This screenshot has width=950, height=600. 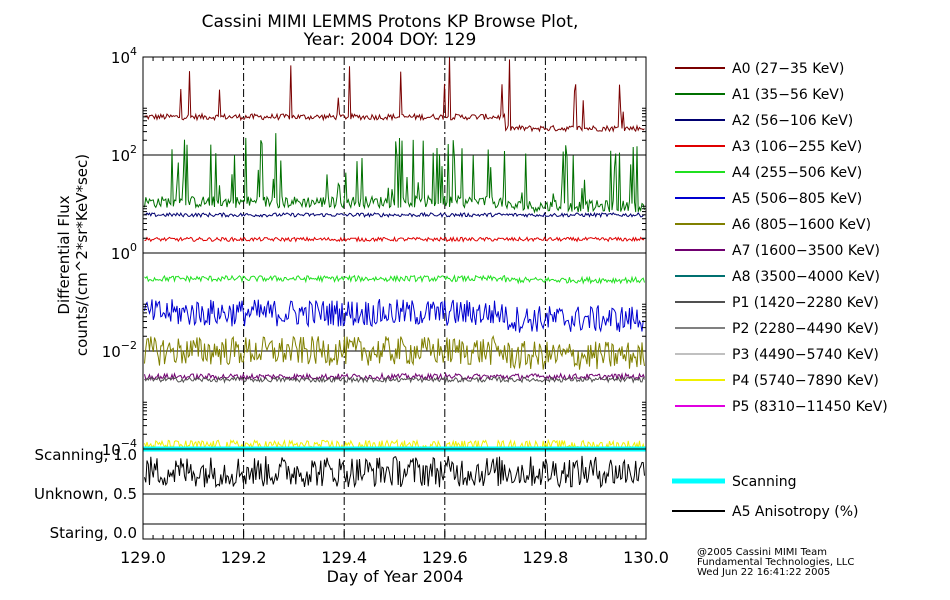 I want to click on credit-line2: Fundamental Technologies, LLC, so click(x=775, y=562).